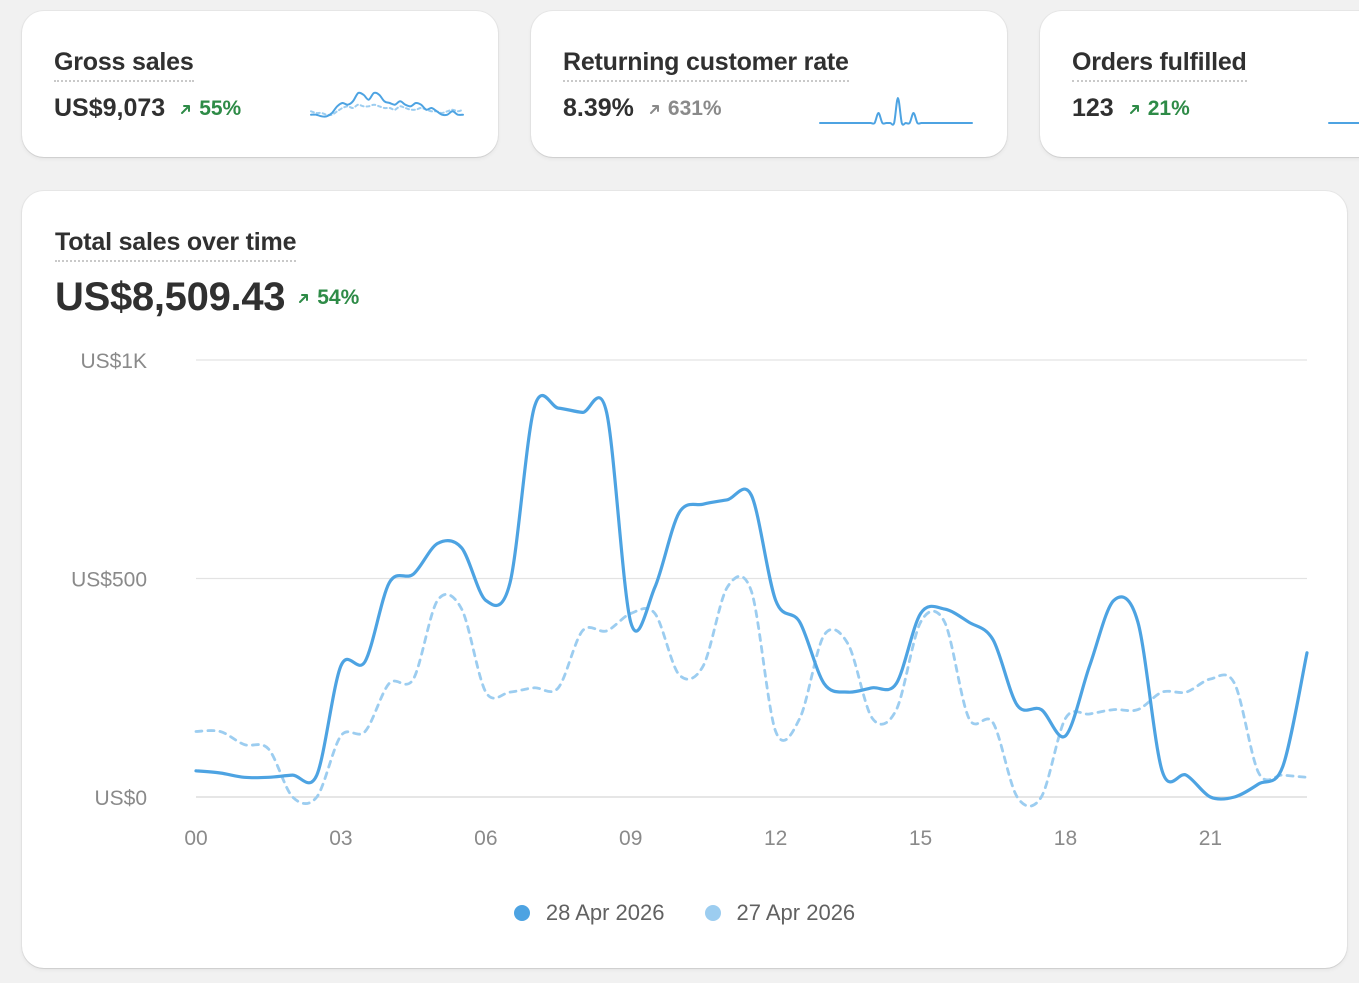  Describe the element at coordinates (1199, 84) in the screenshot. I see `orders-fulfilled-card: Orders fulfilled 123 21%` at that location.